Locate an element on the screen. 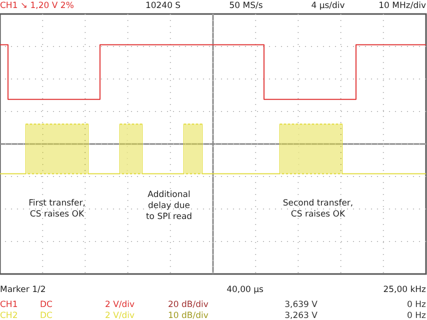 This screenshot has height=320, width=427. text: CH1 is located at coordinates (9, 305).